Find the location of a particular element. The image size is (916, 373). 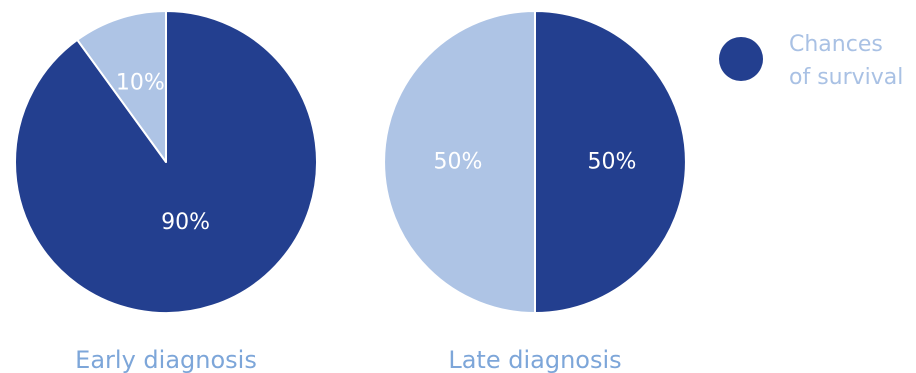

legend: Chances of survival is located at coordinates (811, 61).